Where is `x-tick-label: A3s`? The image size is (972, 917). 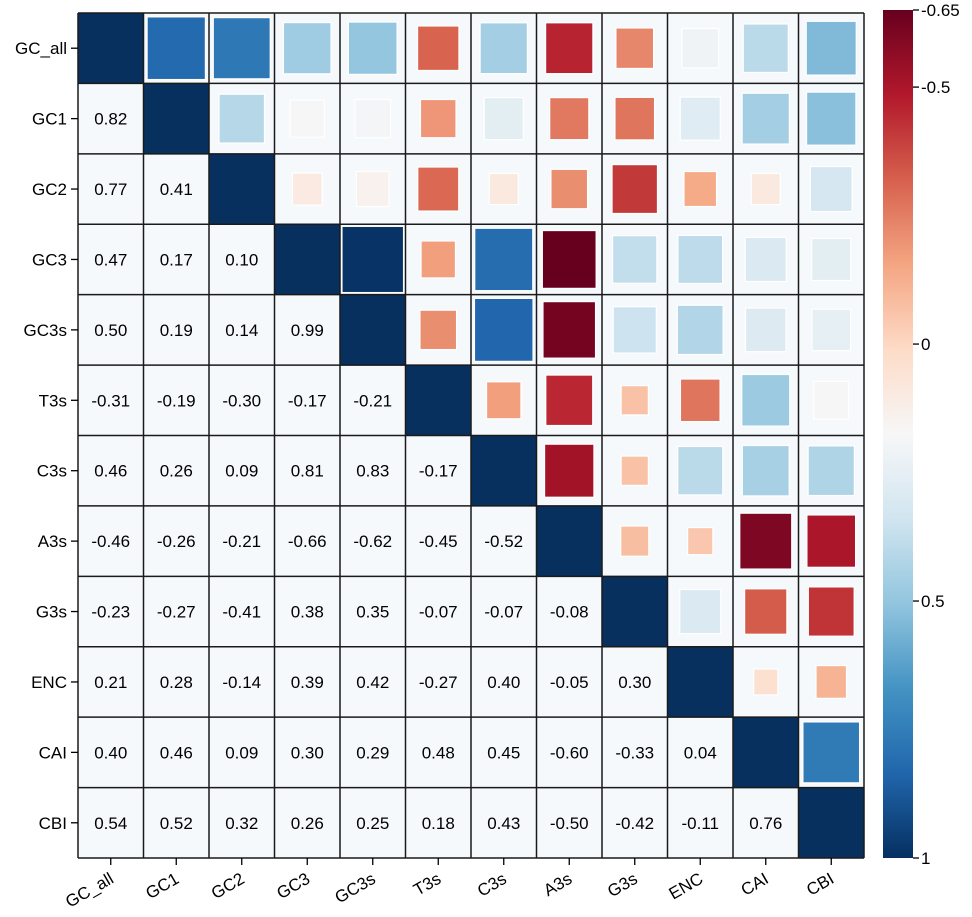 x-tick-label: A3s is located at coordinates (557, 884).